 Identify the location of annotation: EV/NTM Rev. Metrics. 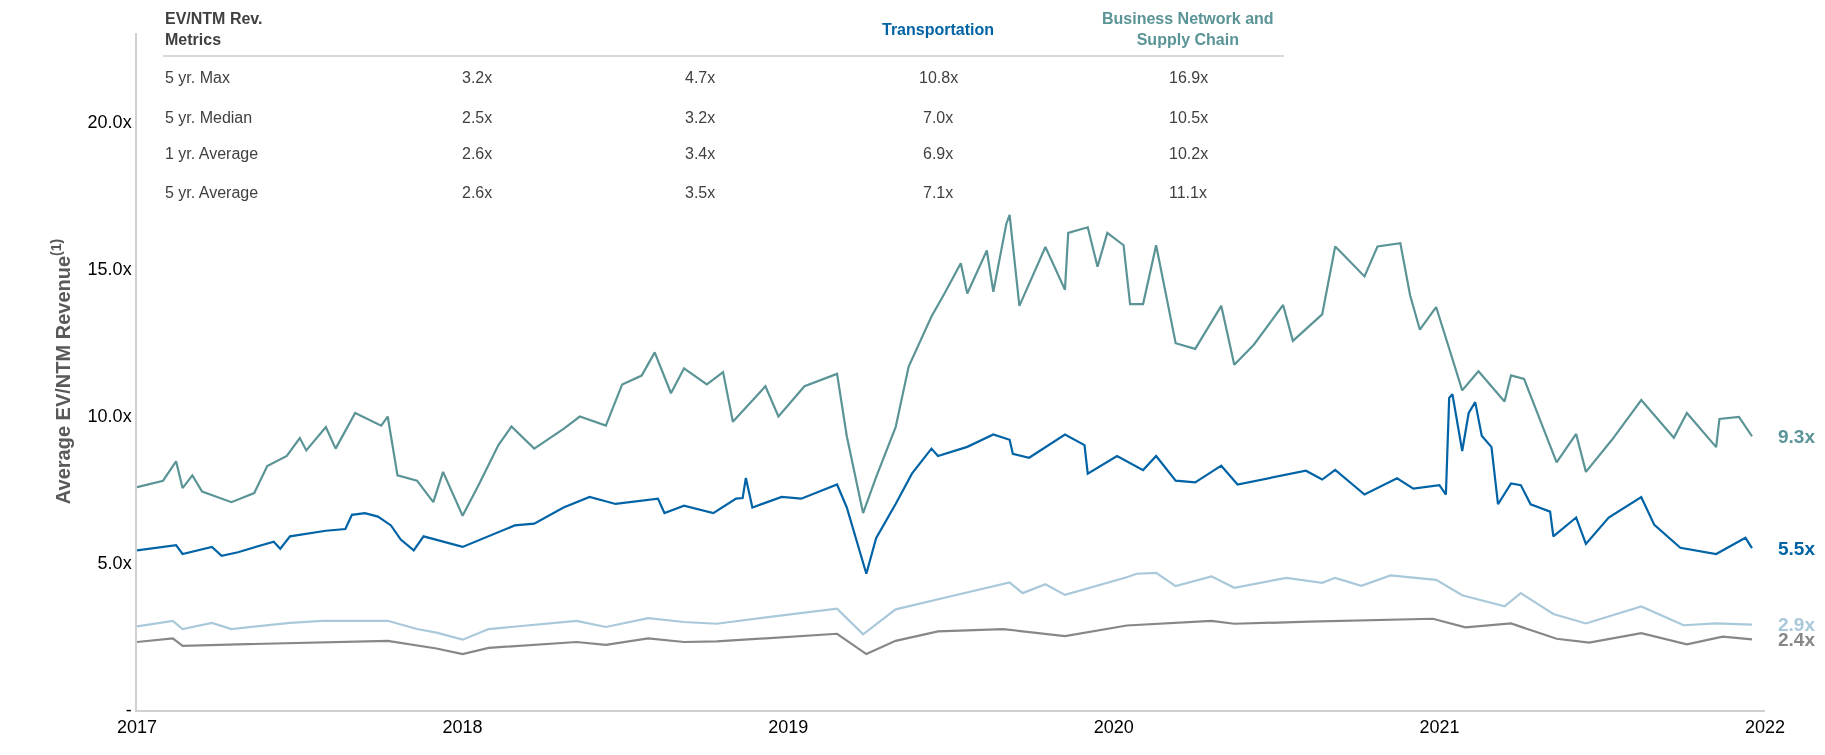
(214, 29).